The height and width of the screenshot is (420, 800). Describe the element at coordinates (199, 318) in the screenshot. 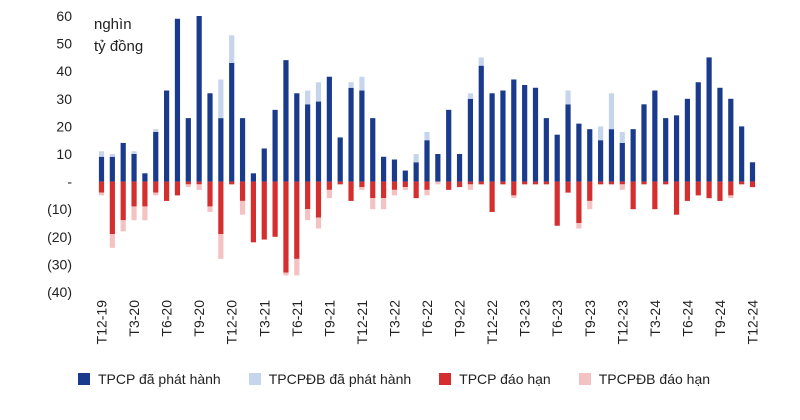

I see `x-tick-label: T9-20` at that location.